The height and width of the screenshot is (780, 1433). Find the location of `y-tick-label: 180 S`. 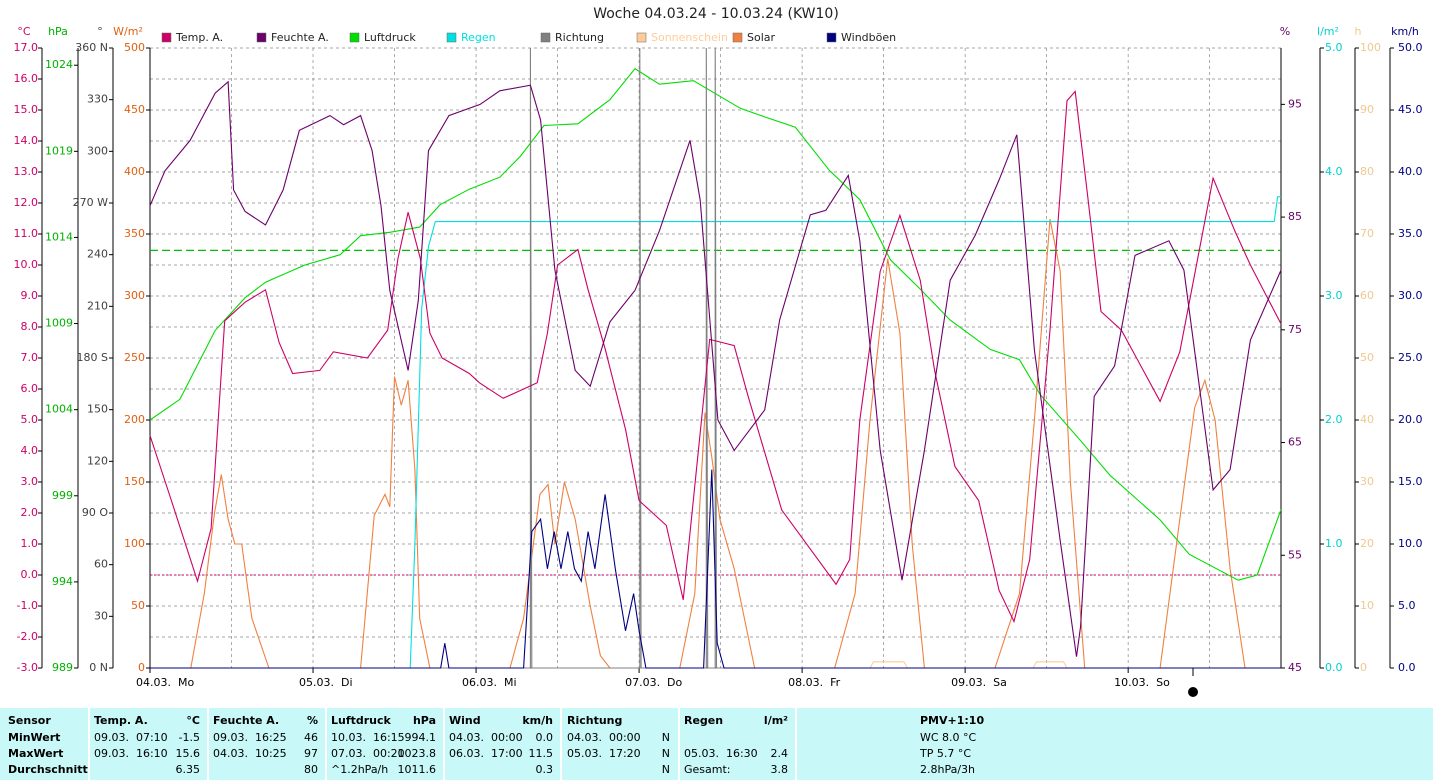

y-tick-label: 180 S is located at coordinates (92, 357).